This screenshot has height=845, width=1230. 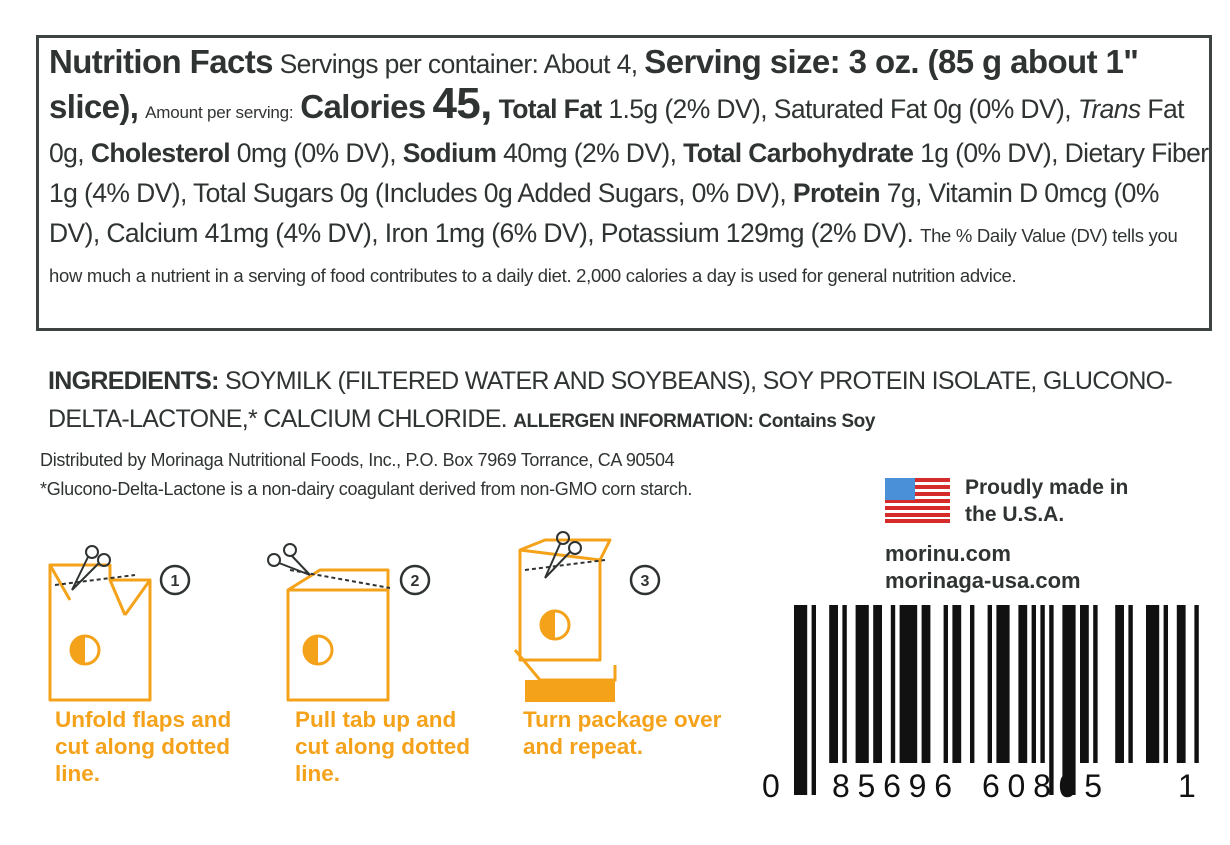 What do you see at coordinates (948, 553) in the screenshot?
I see `website: morinu.com` at bounding box center [948, 553].